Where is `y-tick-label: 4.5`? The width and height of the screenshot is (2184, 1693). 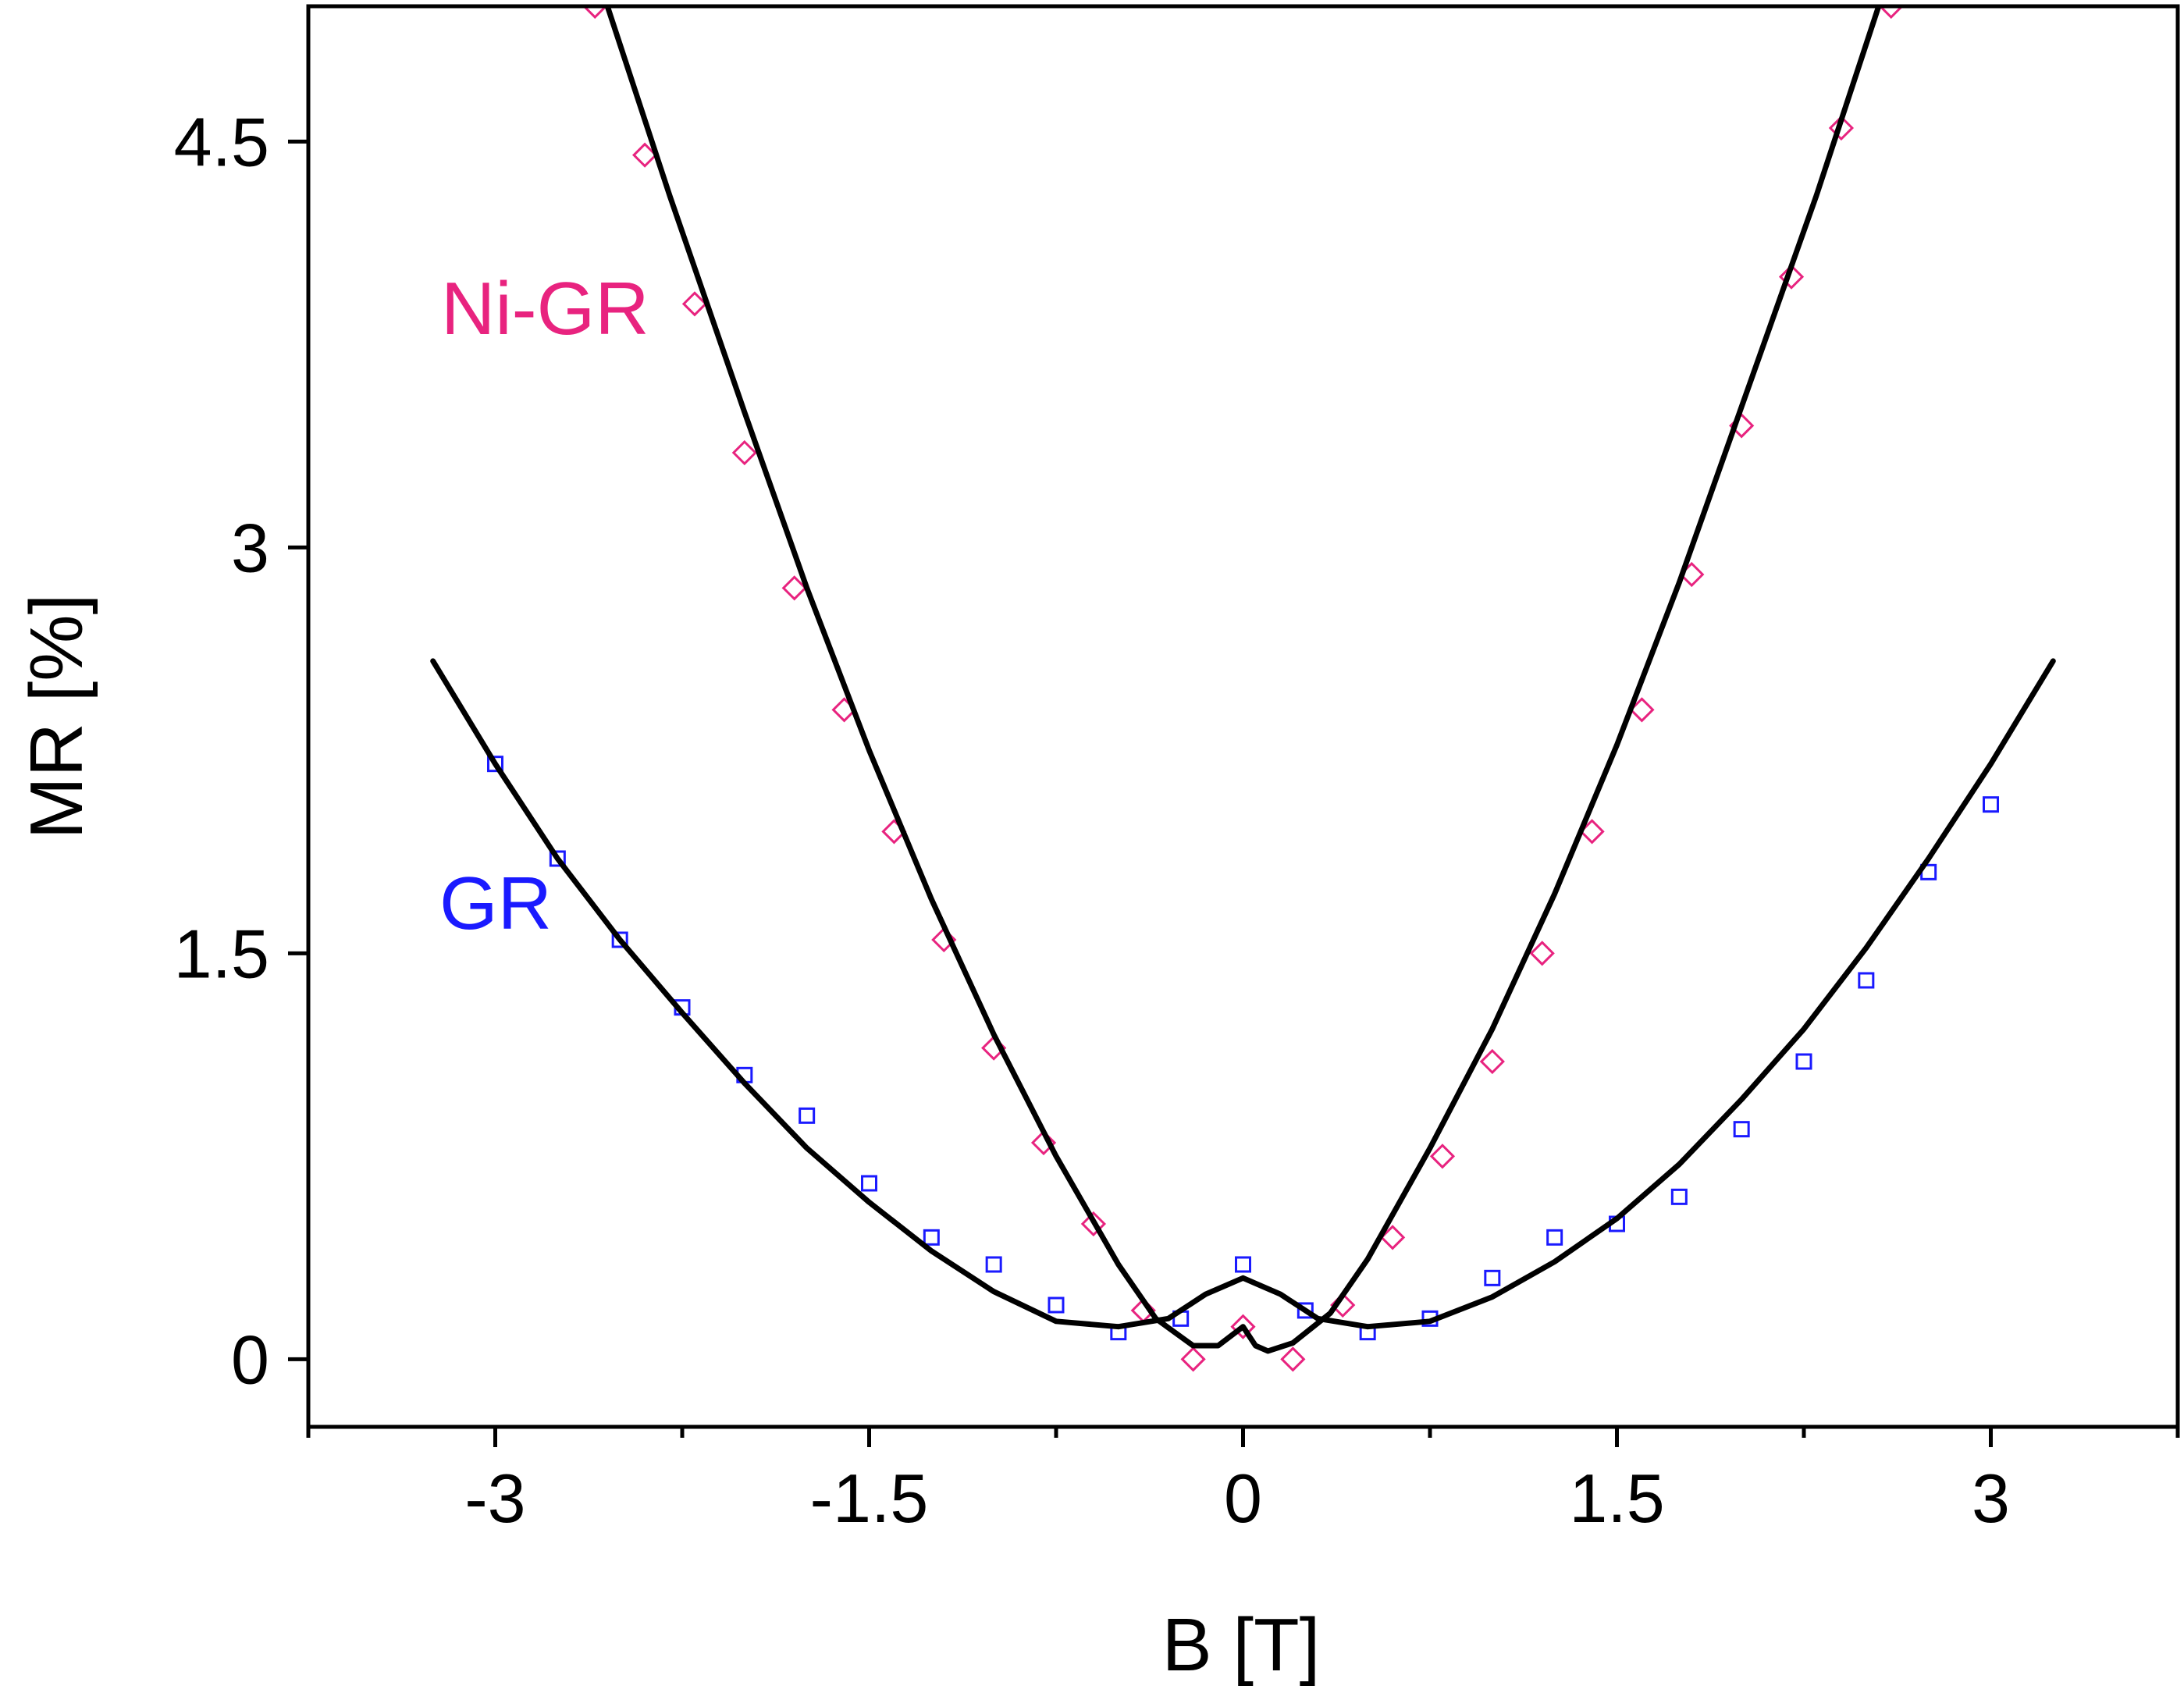 y-tick-label: 4.5 is located at coordinates (221, 141).